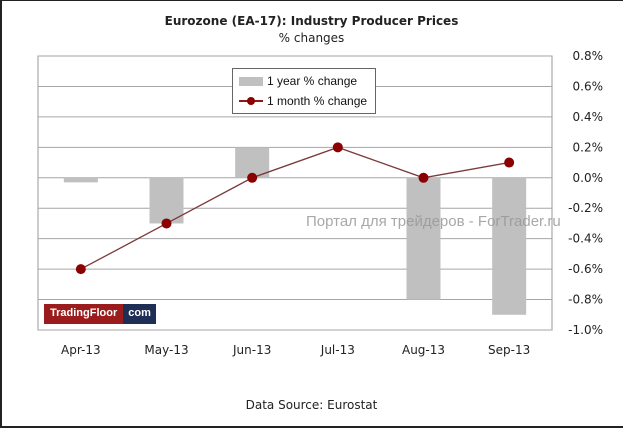 This screenshot has width=623, height=428. Describe the element at coordinates (311, 405) in the screenshot. I see `data-source: Data Source: Eurostat` at that location.